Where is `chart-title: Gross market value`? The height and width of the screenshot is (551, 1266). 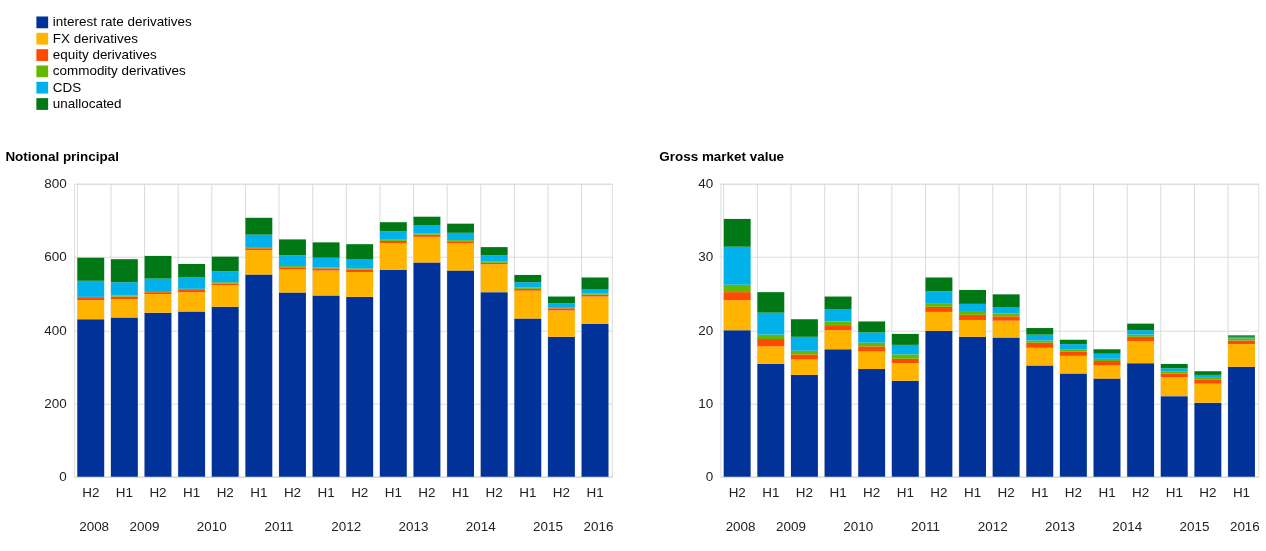
chart-title: Gross market value is located at coordinates (722, 156).